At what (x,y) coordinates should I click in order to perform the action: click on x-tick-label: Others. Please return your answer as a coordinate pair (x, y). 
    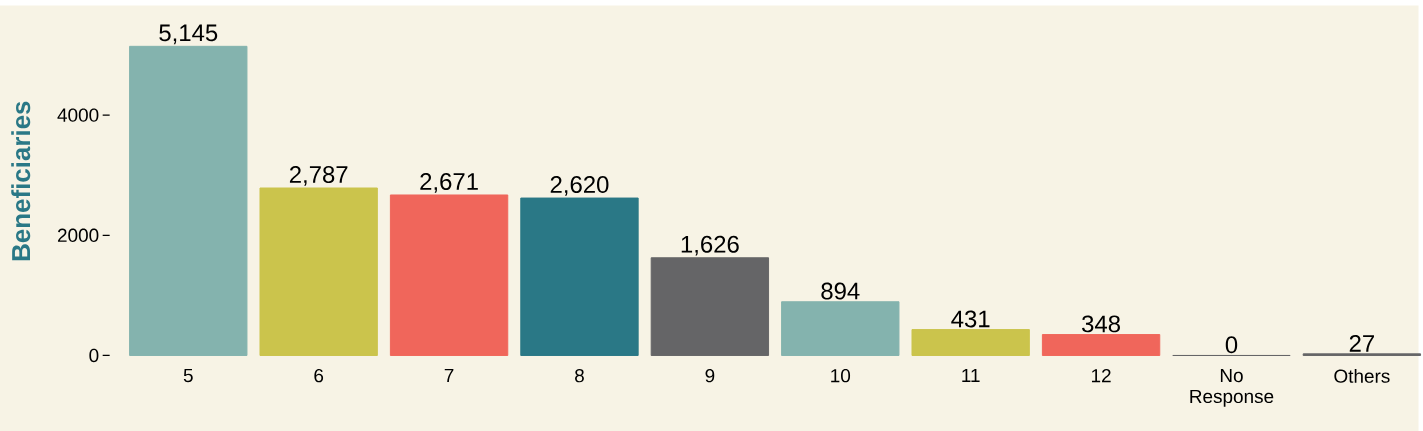
    Looking at the image, I should click on (1362, 375).